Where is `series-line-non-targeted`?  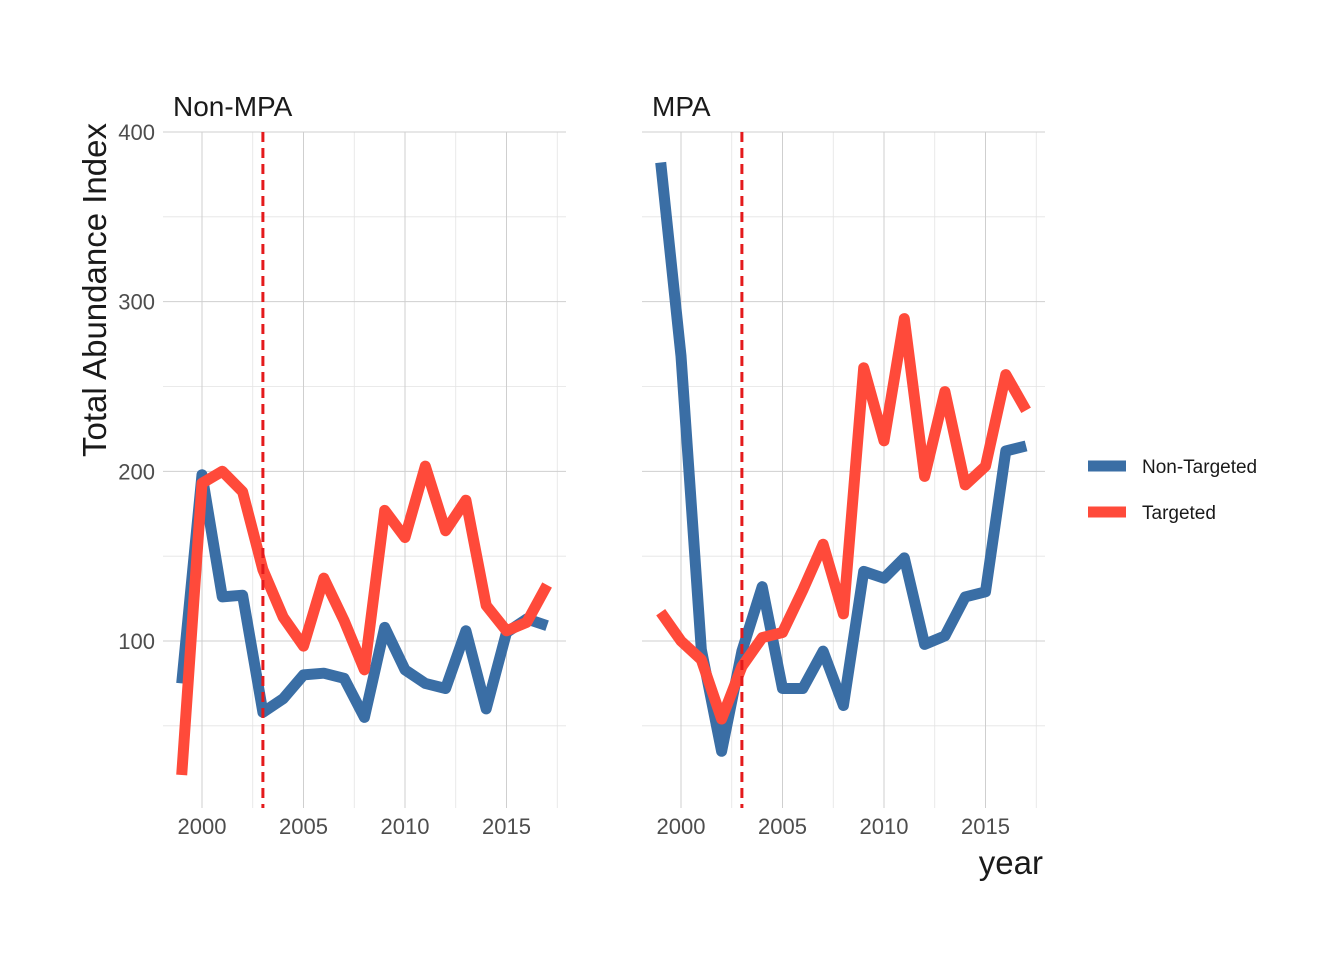 series-line-non-targeted is located at coordinates (362, 596).